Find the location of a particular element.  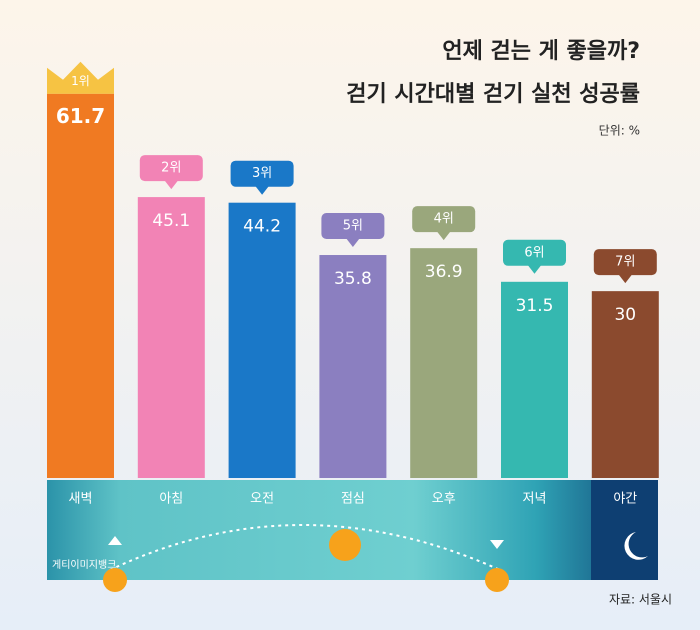

x-tick-label: 아침 is located at coordinates (171, 499).